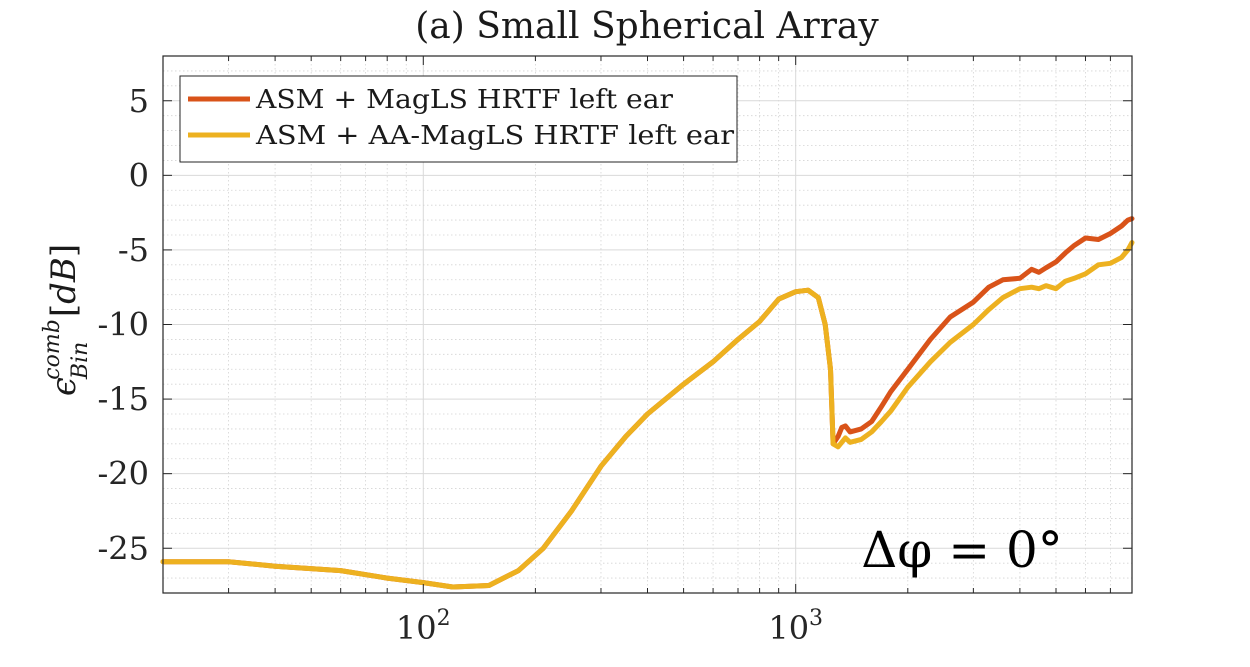 The image size is (1250, 667). What do you see at coordinates (139, 101) in the screenshot?
I see `y-tick-label: 5` at bounding box center [139, 101].